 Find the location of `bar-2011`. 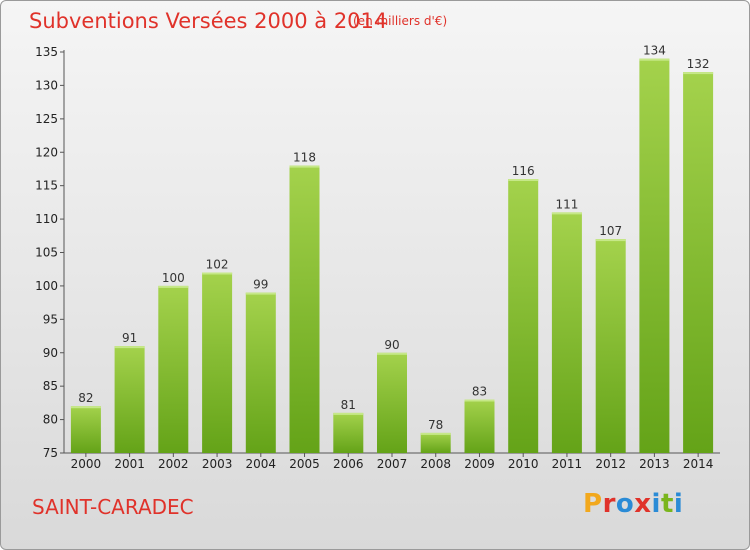

bar-2011 is located at coordinates (566, 332).